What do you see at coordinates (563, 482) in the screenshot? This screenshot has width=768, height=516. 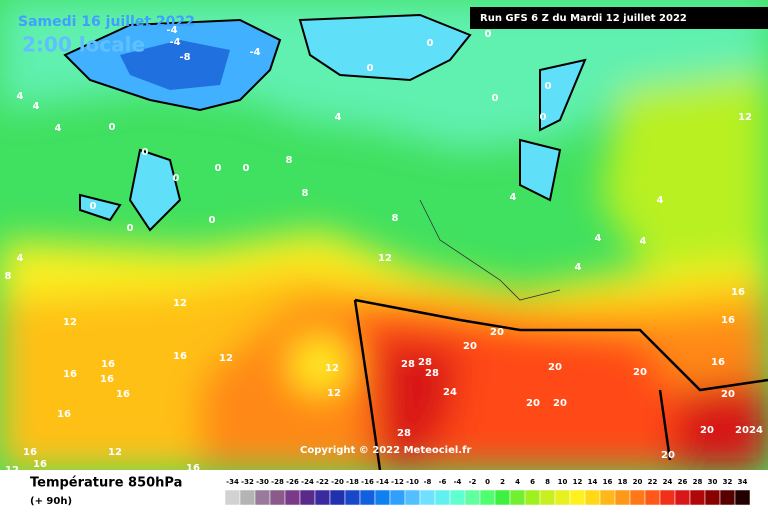 I see `colorbar-label: 10` at bounding box center [563, 482].